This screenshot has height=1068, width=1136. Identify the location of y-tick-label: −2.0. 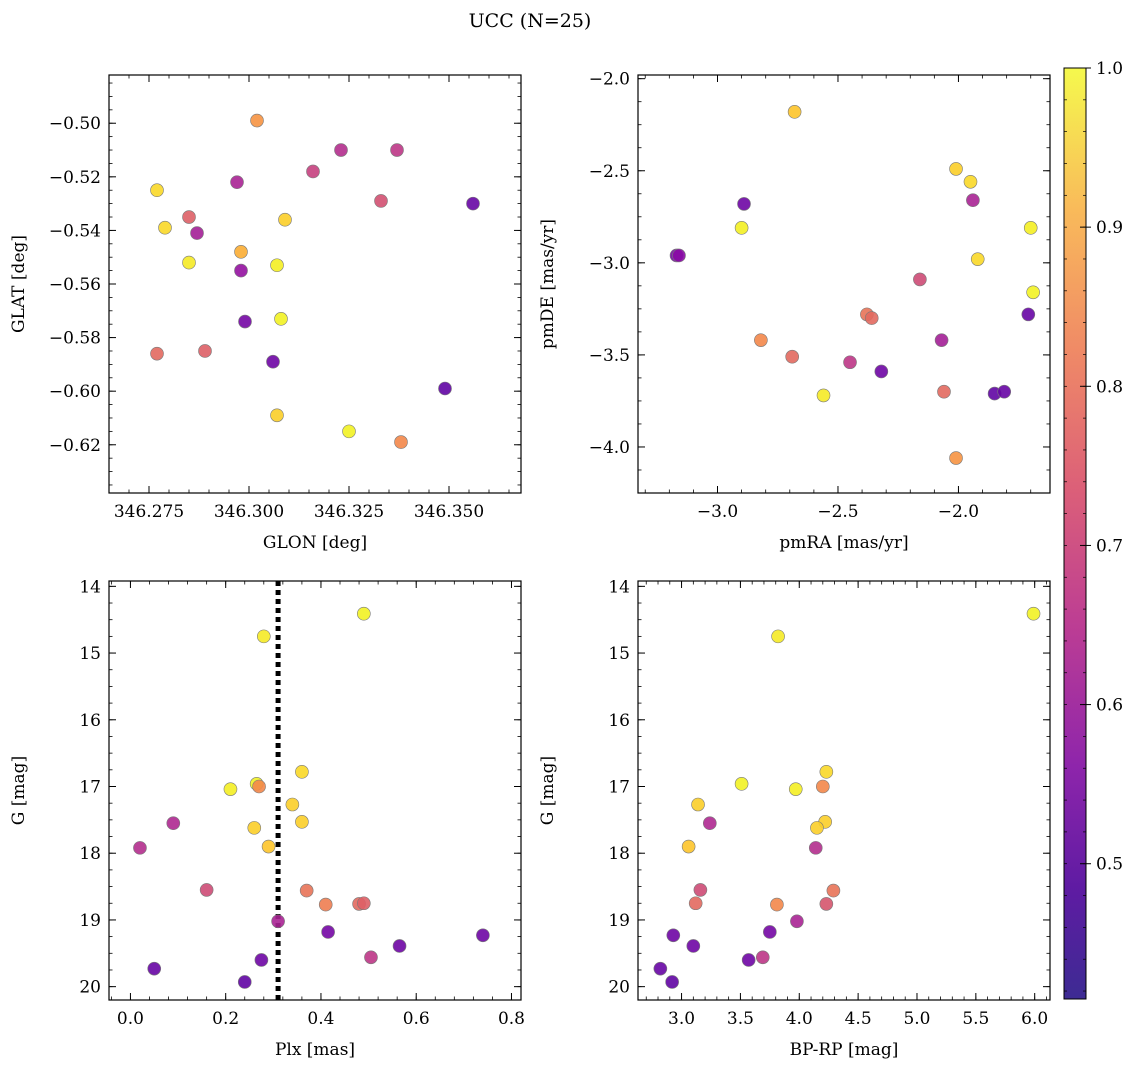
(609, 80).